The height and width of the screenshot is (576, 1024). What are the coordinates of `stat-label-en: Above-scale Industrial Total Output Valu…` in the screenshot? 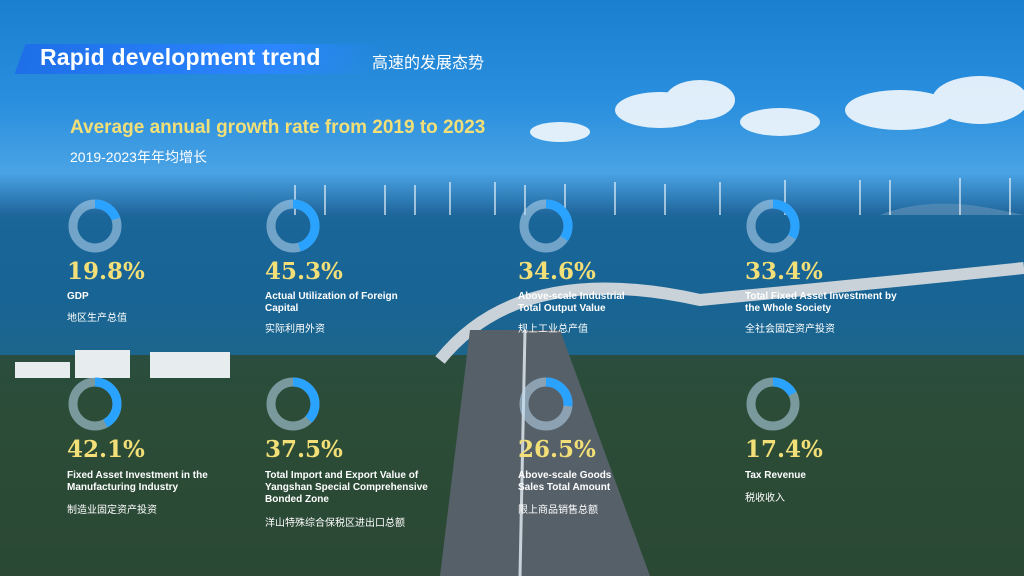 It's located at (571, 302).